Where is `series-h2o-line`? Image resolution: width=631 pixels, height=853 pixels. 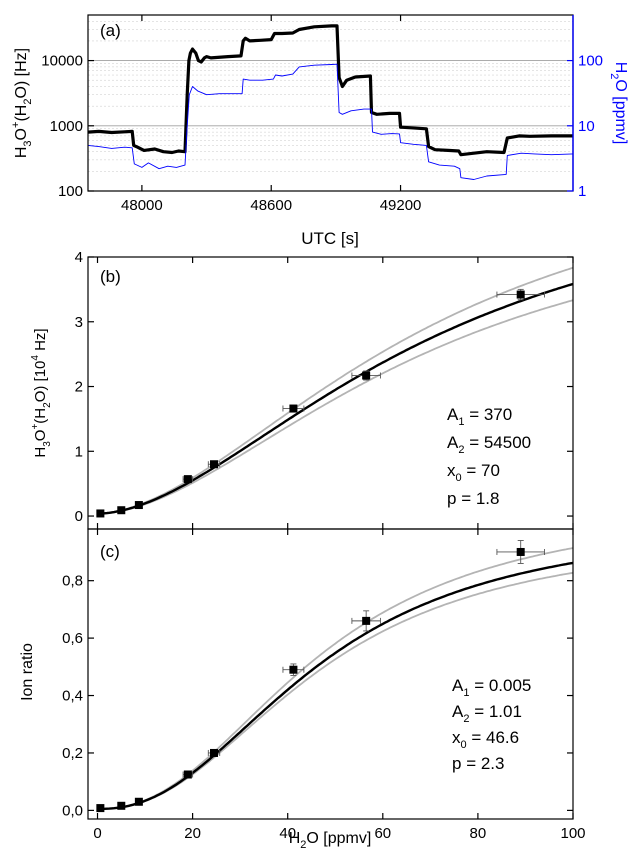 series-h2o-line is located at coordinates (330, 121).